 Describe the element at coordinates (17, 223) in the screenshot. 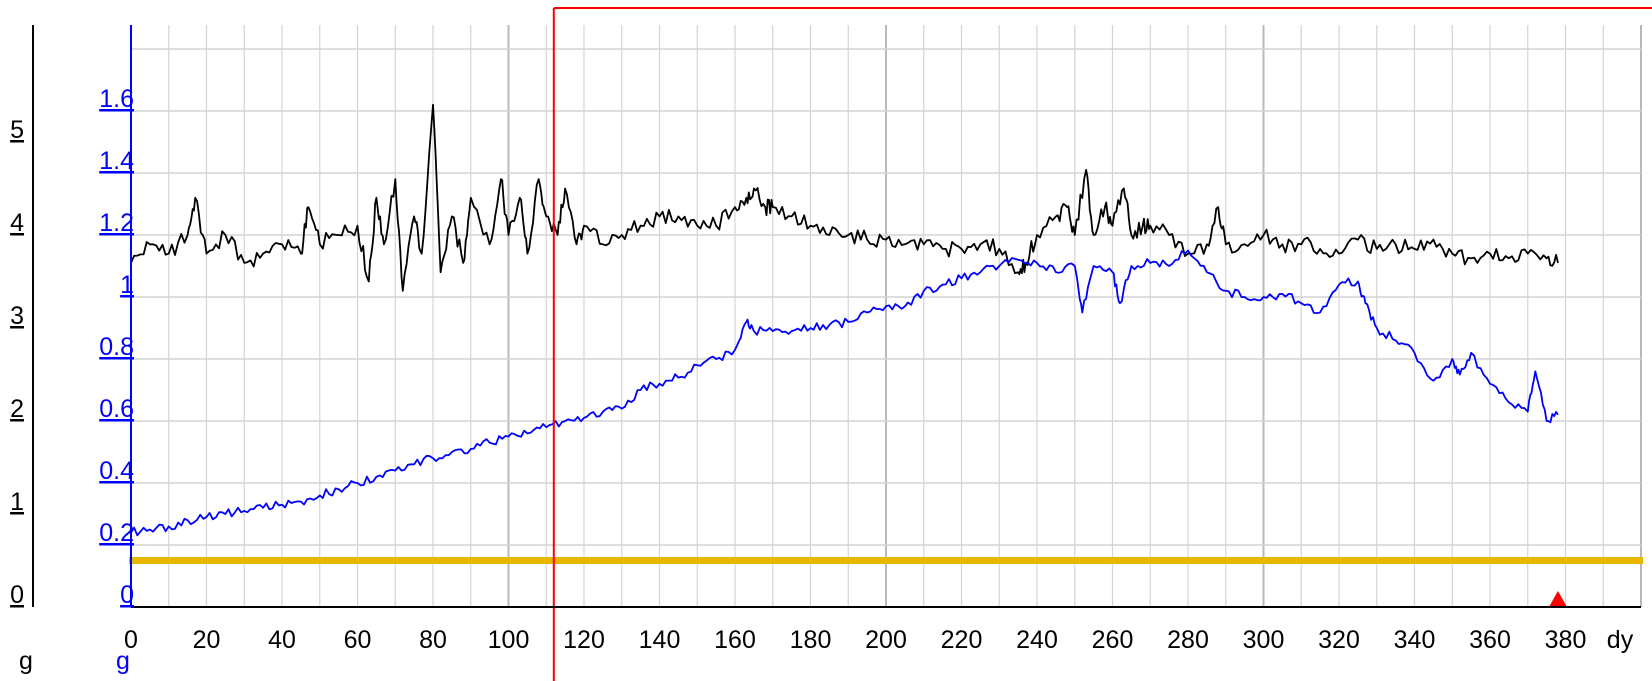

I see `left-axis-tick-label: 4` at that location.